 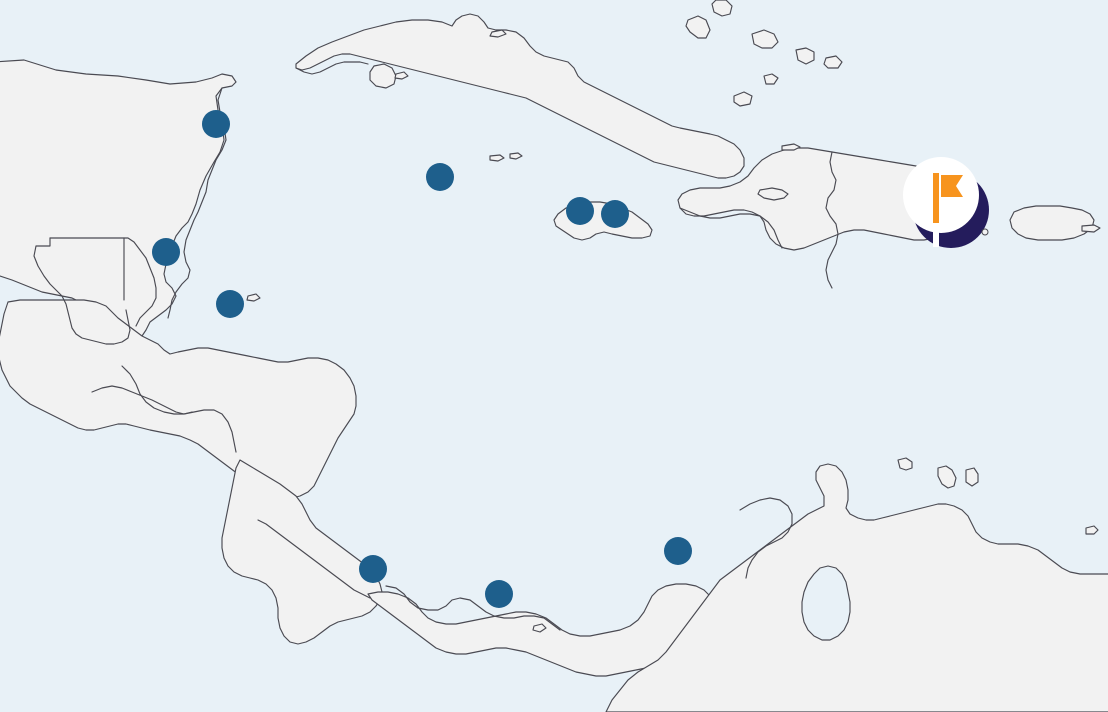 I want to click on marker-cancun, so click(x=216, y=124).